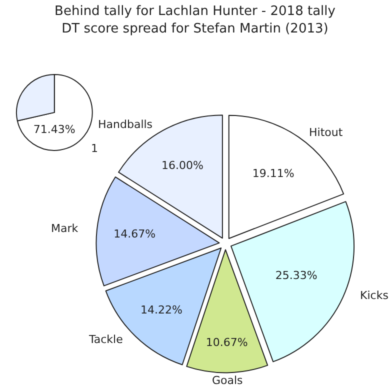 This screenshot has height=390, width=390. I want to click on slice-label: 1, so click(94, 148).